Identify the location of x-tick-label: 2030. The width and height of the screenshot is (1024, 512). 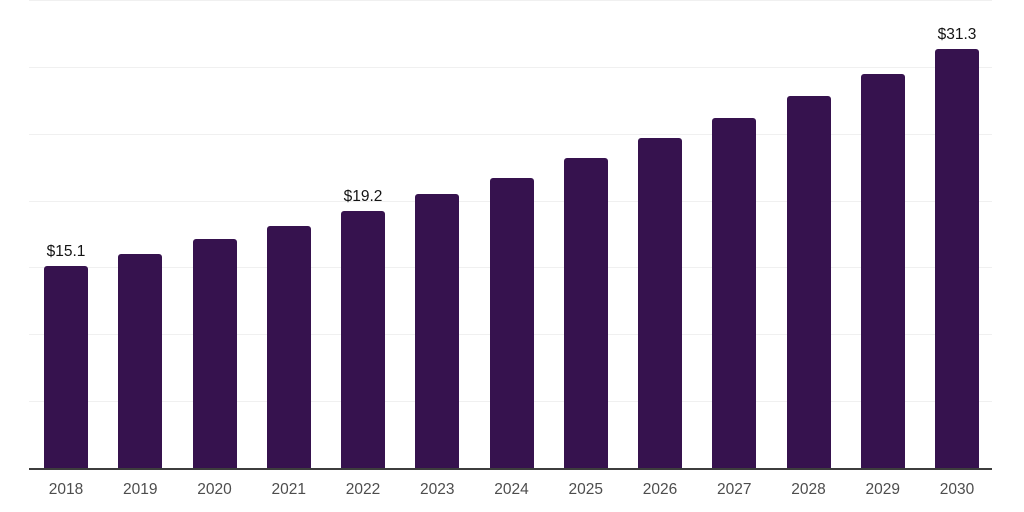
(957, 489).